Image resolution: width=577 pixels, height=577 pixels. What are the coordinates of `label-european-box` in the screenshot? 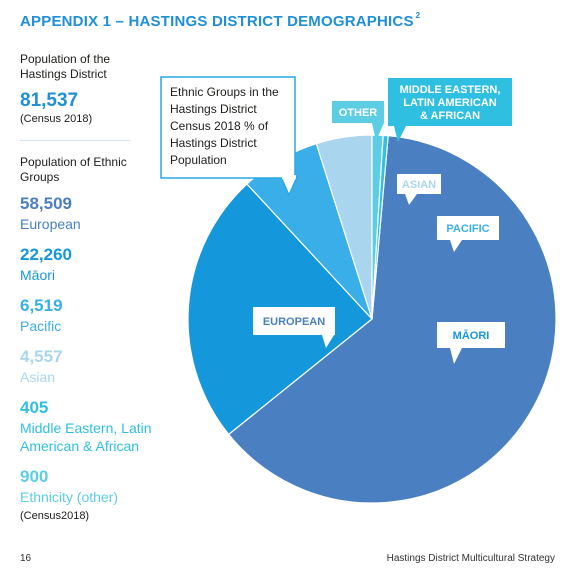 It's located at (294, 321).